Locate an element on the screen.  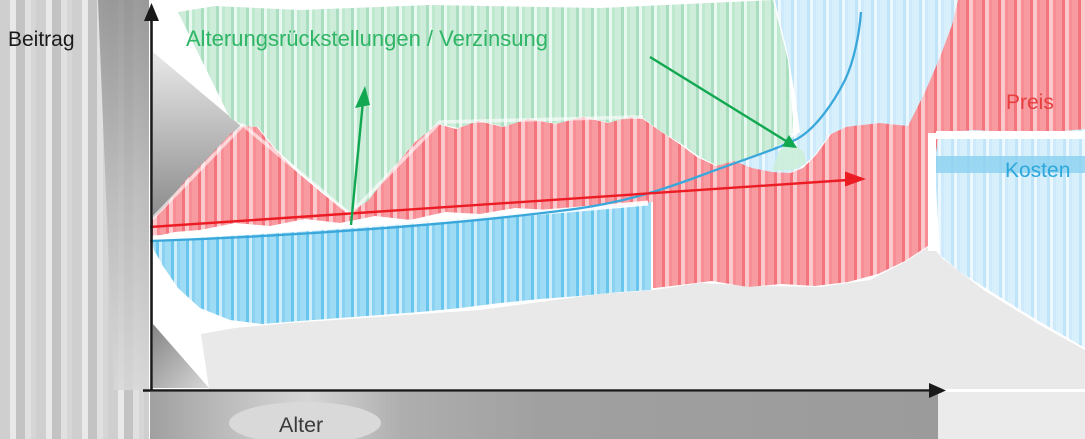
legend-gap-vertical is located at coordinates (932, 192).